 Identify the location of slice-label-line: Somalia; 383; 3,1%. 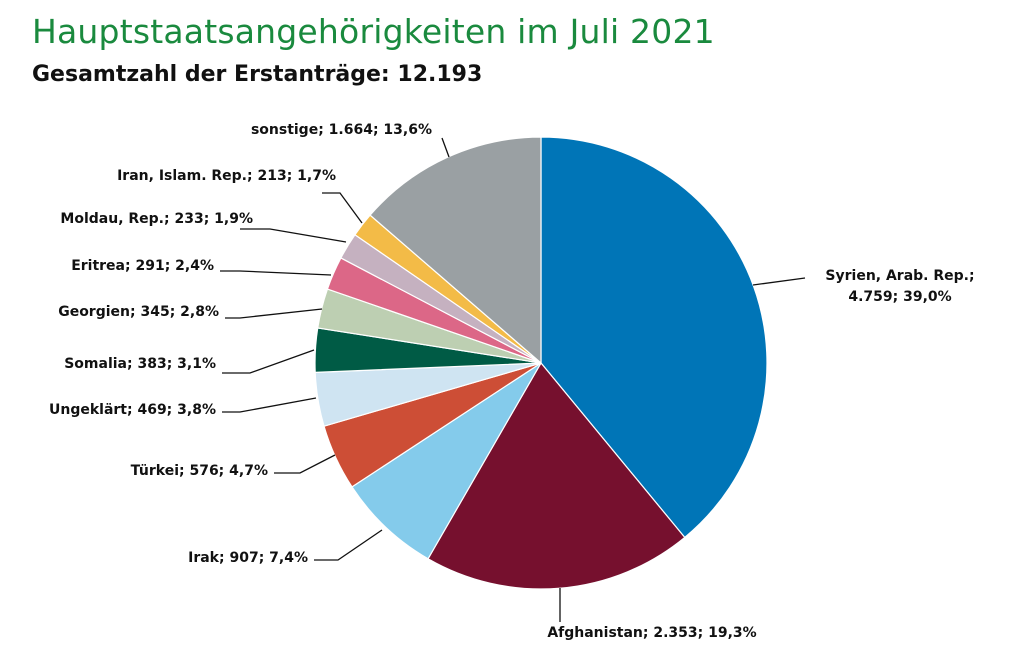
(140, 364).